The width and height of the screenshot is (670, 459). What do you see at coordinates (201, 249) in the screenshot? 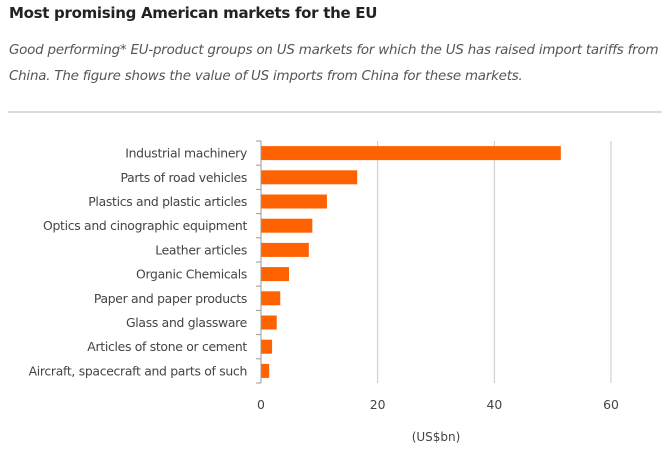
I see `category-label-4: Leather articles` at bounding box center [201, 249].